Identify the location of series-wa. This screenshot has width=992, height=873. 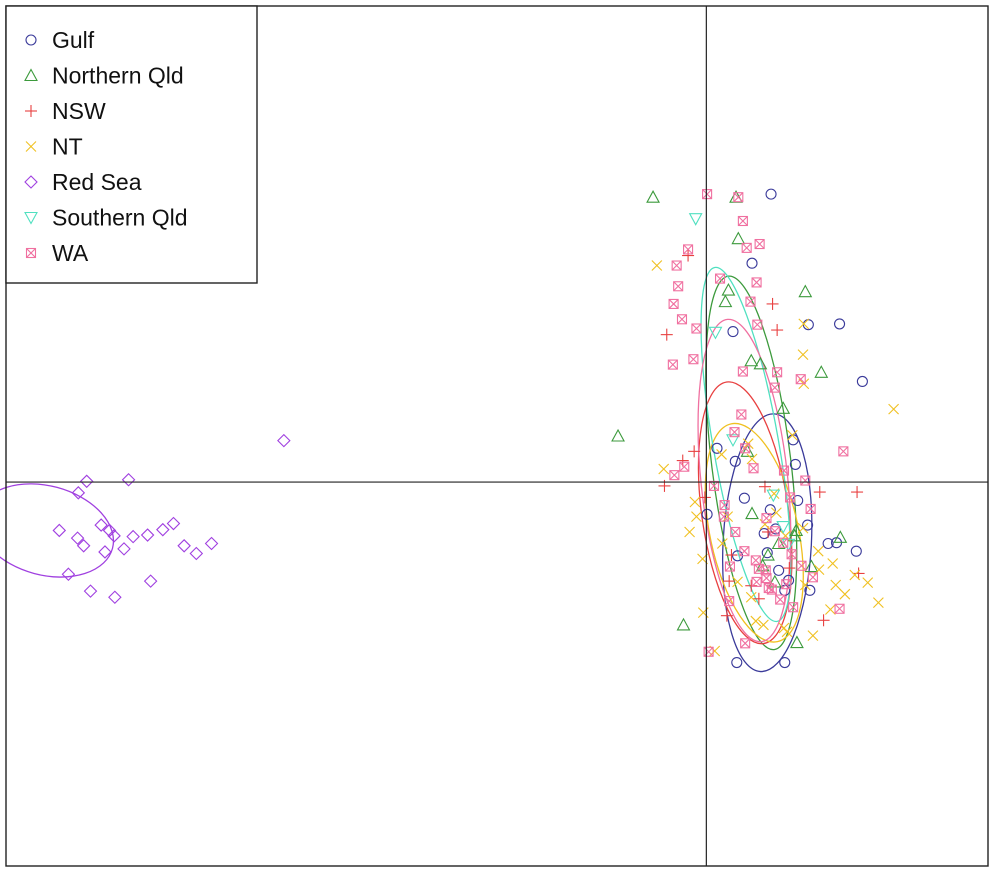
(758, 423).